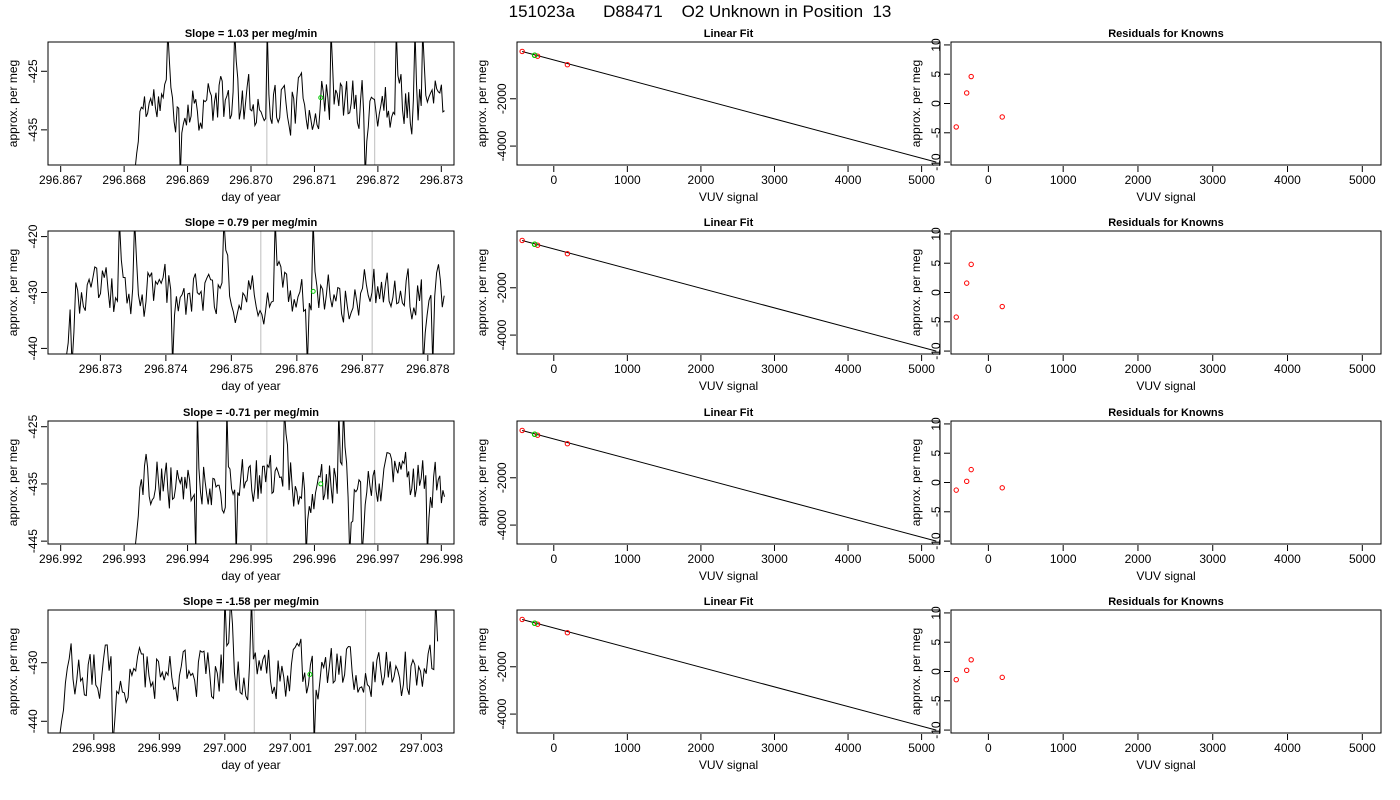  What do you see at coordinates (1166, 34) in the screenshot?
I see `chart-title: Residuals for Knowns` at bounding box center [1166, 34].